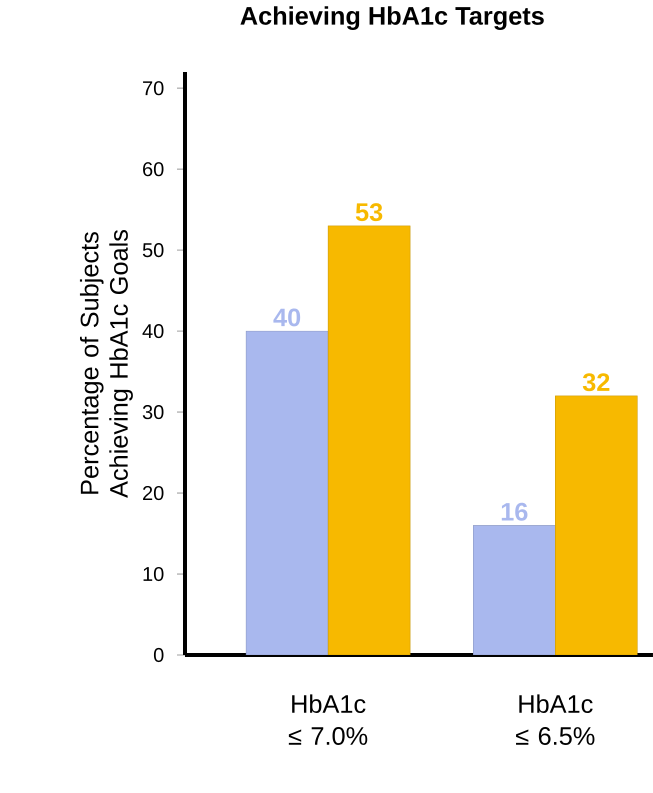 The image size is (653, 793). Describe the element at coordinates (515, 511) in the screenshot. I see `data-label: 16` at that location.